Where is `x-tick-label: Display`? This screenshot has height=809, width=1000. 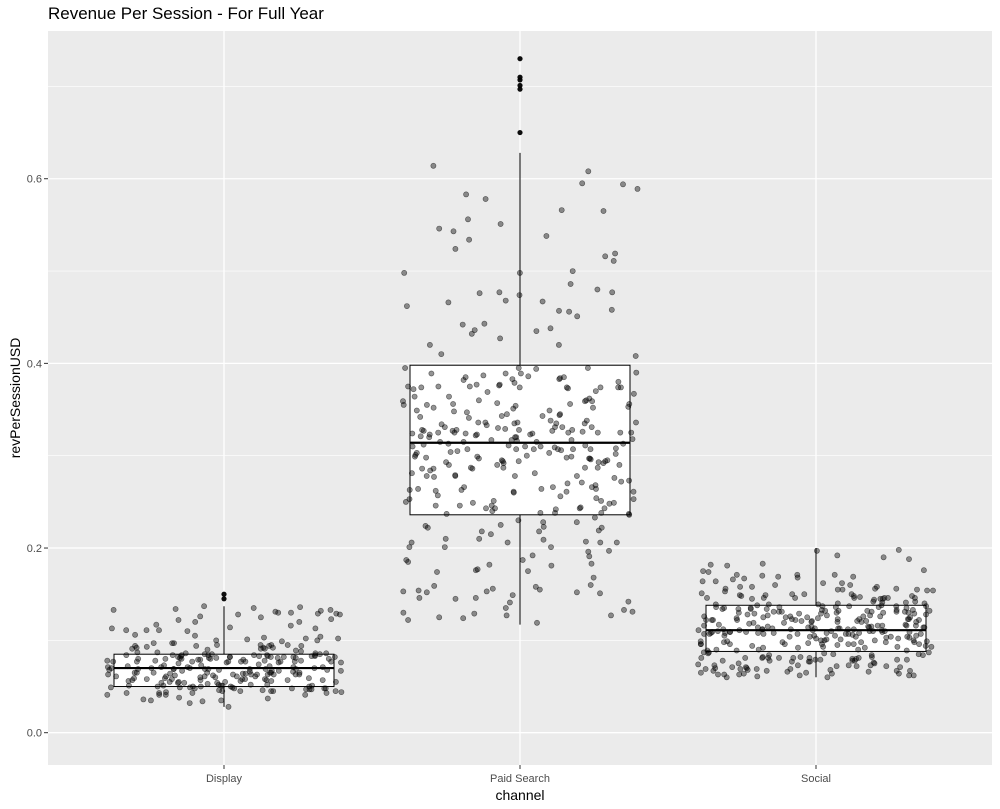 x-tick-label: Display is located at coordinates (224, 779).